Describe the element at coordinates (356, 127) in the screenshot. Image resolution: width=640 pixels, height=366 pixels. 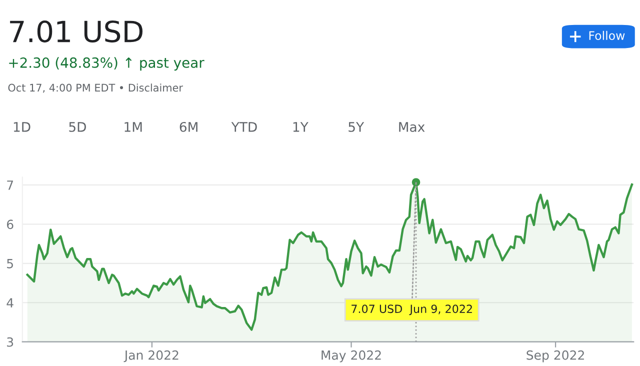
I see `text: 5Y` at that location.